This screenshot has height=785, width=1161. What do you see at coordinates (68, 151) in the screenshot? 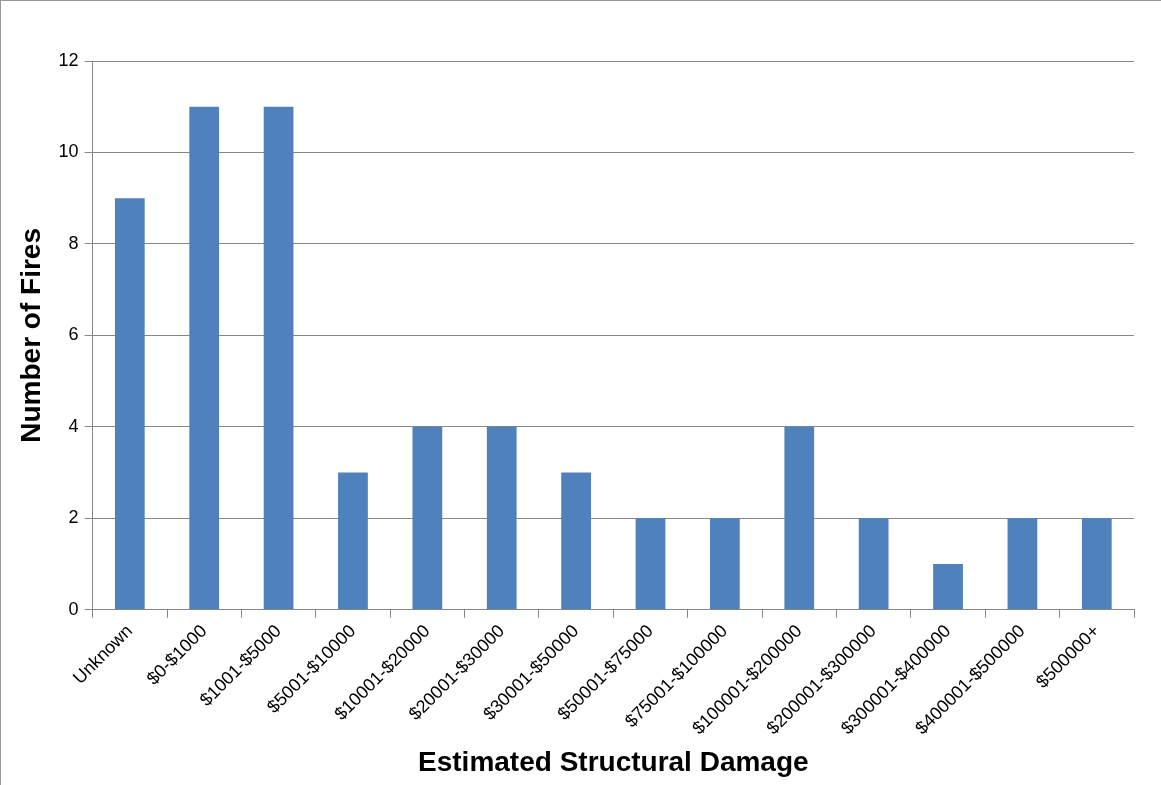
I see `y-tick-label: 10` at bounding box center [68, 151].